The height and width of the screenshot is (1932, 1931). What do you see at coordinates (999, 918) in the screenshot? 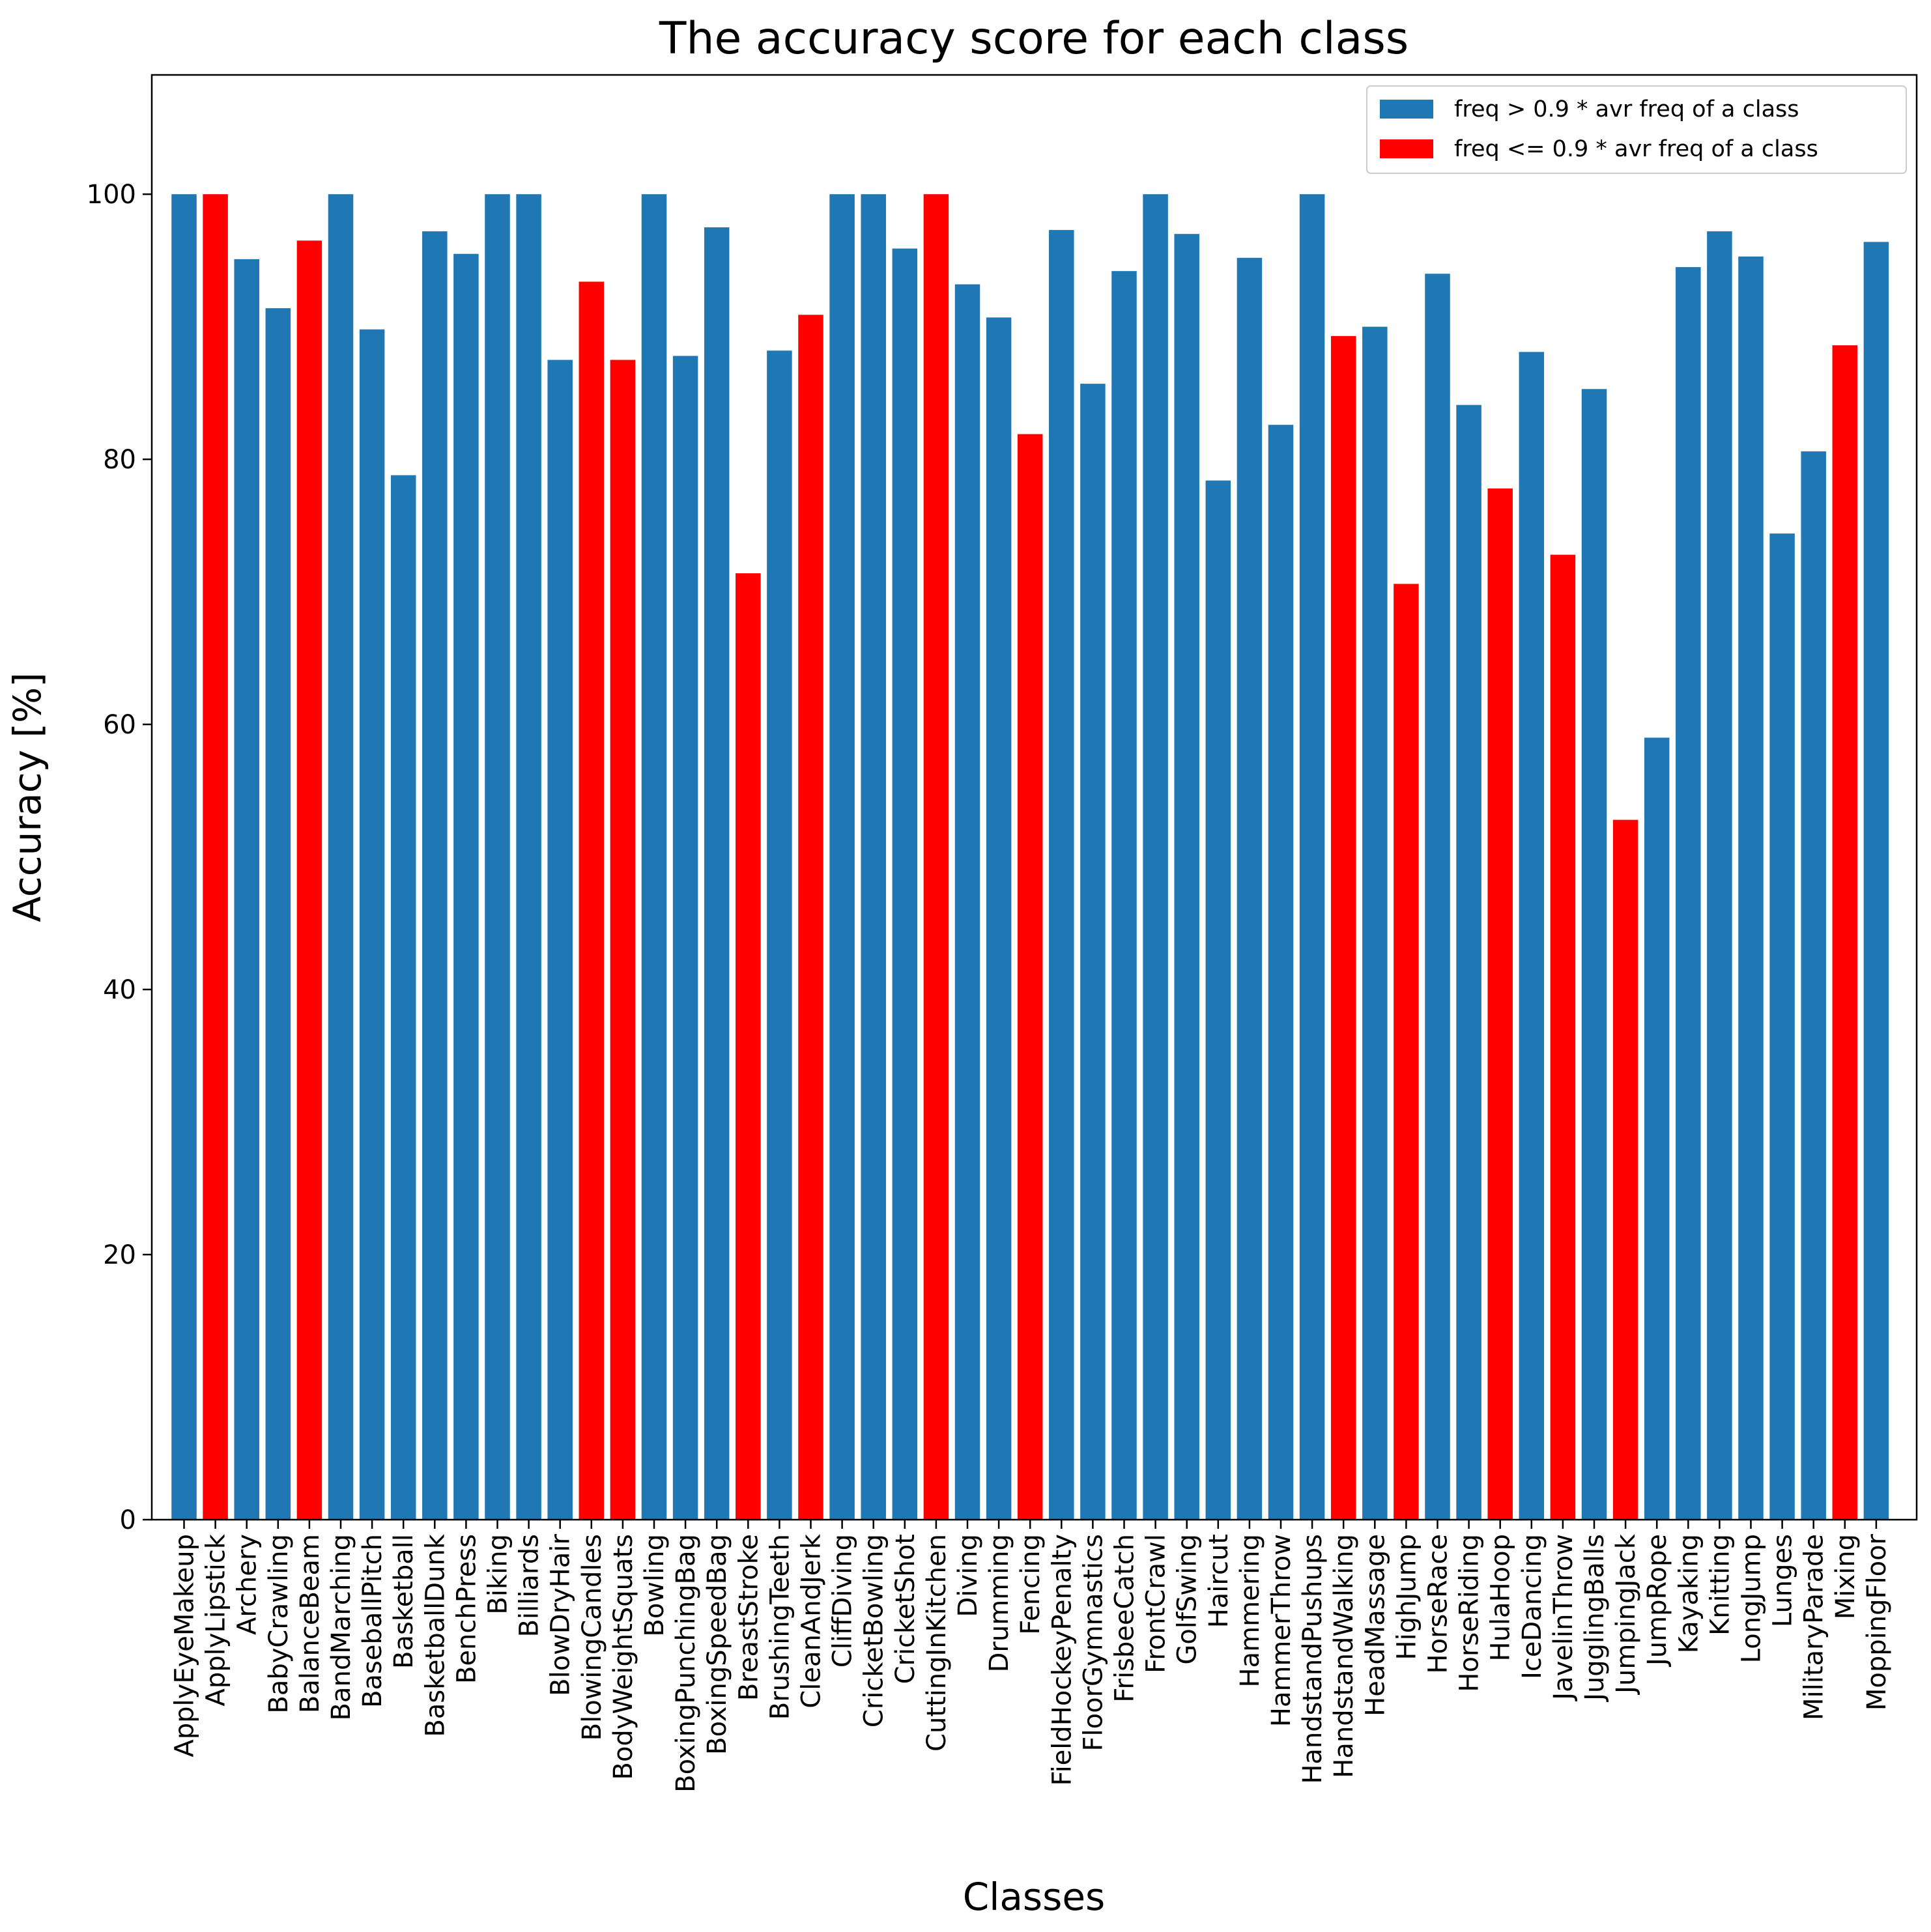
I see `bar-drumming` at bounding box center [999, 918].